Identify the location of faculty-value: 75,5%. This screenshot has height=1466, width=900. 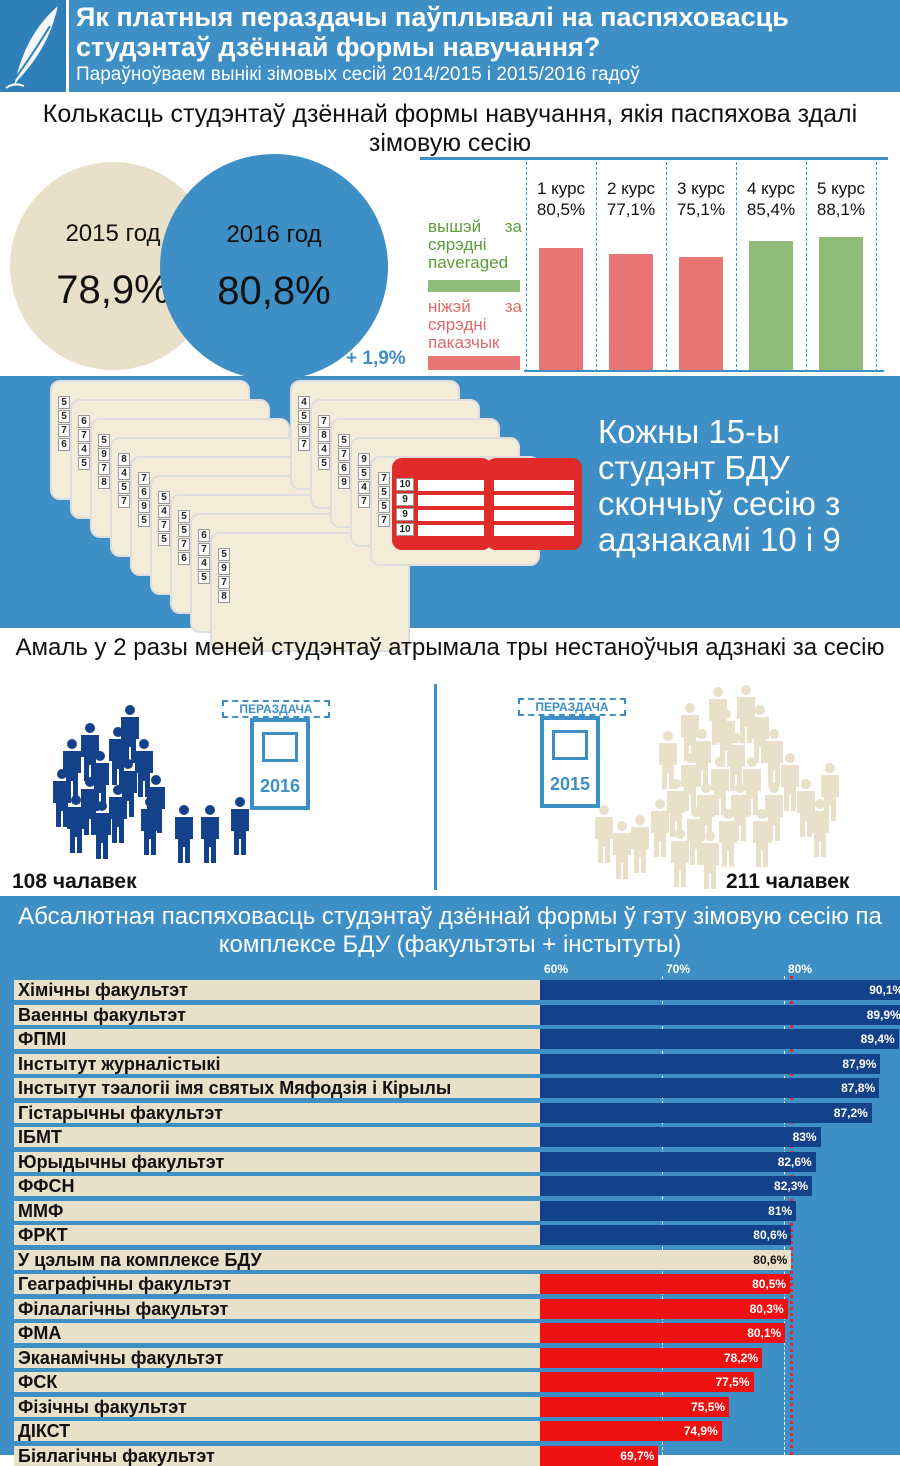
(708, 1406).